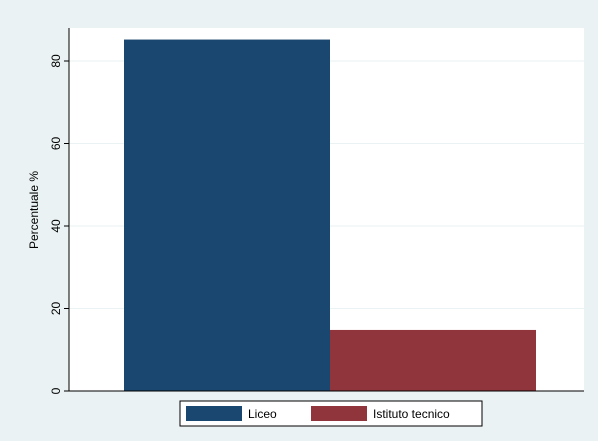 This screenshot has height=441, width=598. Describe the element at coordinates (56, 390) in the screenshot. I see `y-tick-label-0: 0` at that location.